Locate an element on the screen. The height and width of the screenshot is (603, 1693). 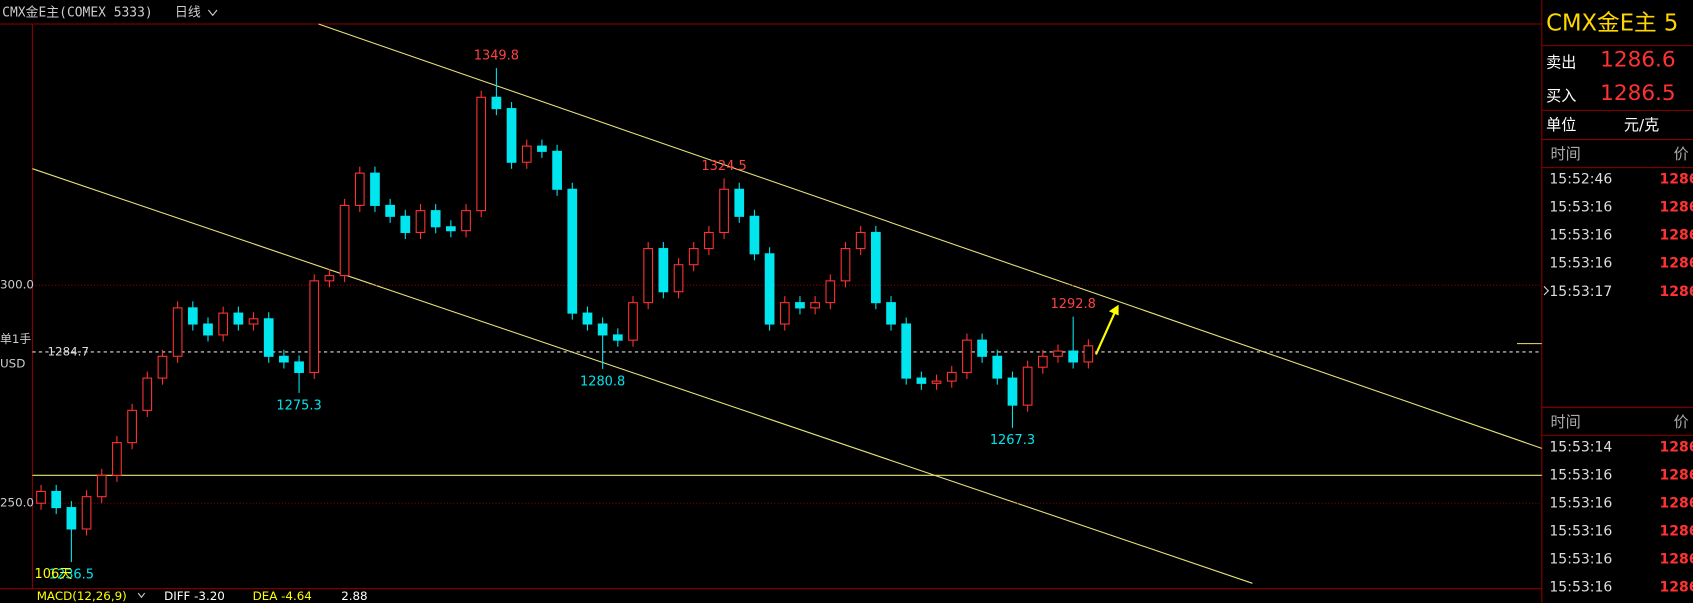
trade-time: 15:53:17 is located at coordinates (1580, 292).